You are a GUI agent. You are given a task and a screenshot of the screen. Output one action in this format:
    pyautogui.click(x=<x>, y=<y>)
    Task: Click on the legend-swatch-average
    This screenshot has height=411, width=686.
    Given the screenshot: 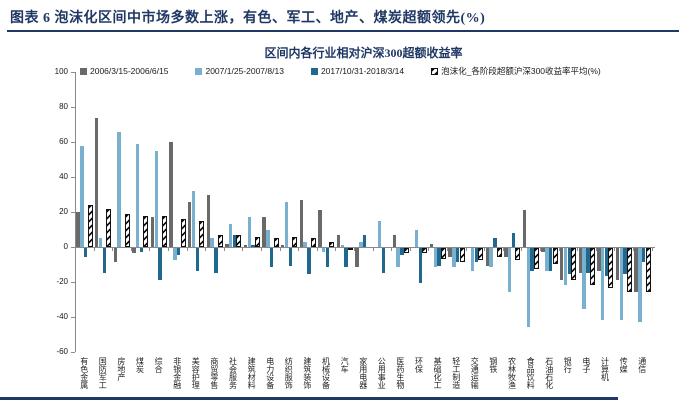 What is the action you would take?
    pyautogui.click(x=435, y=71)
    